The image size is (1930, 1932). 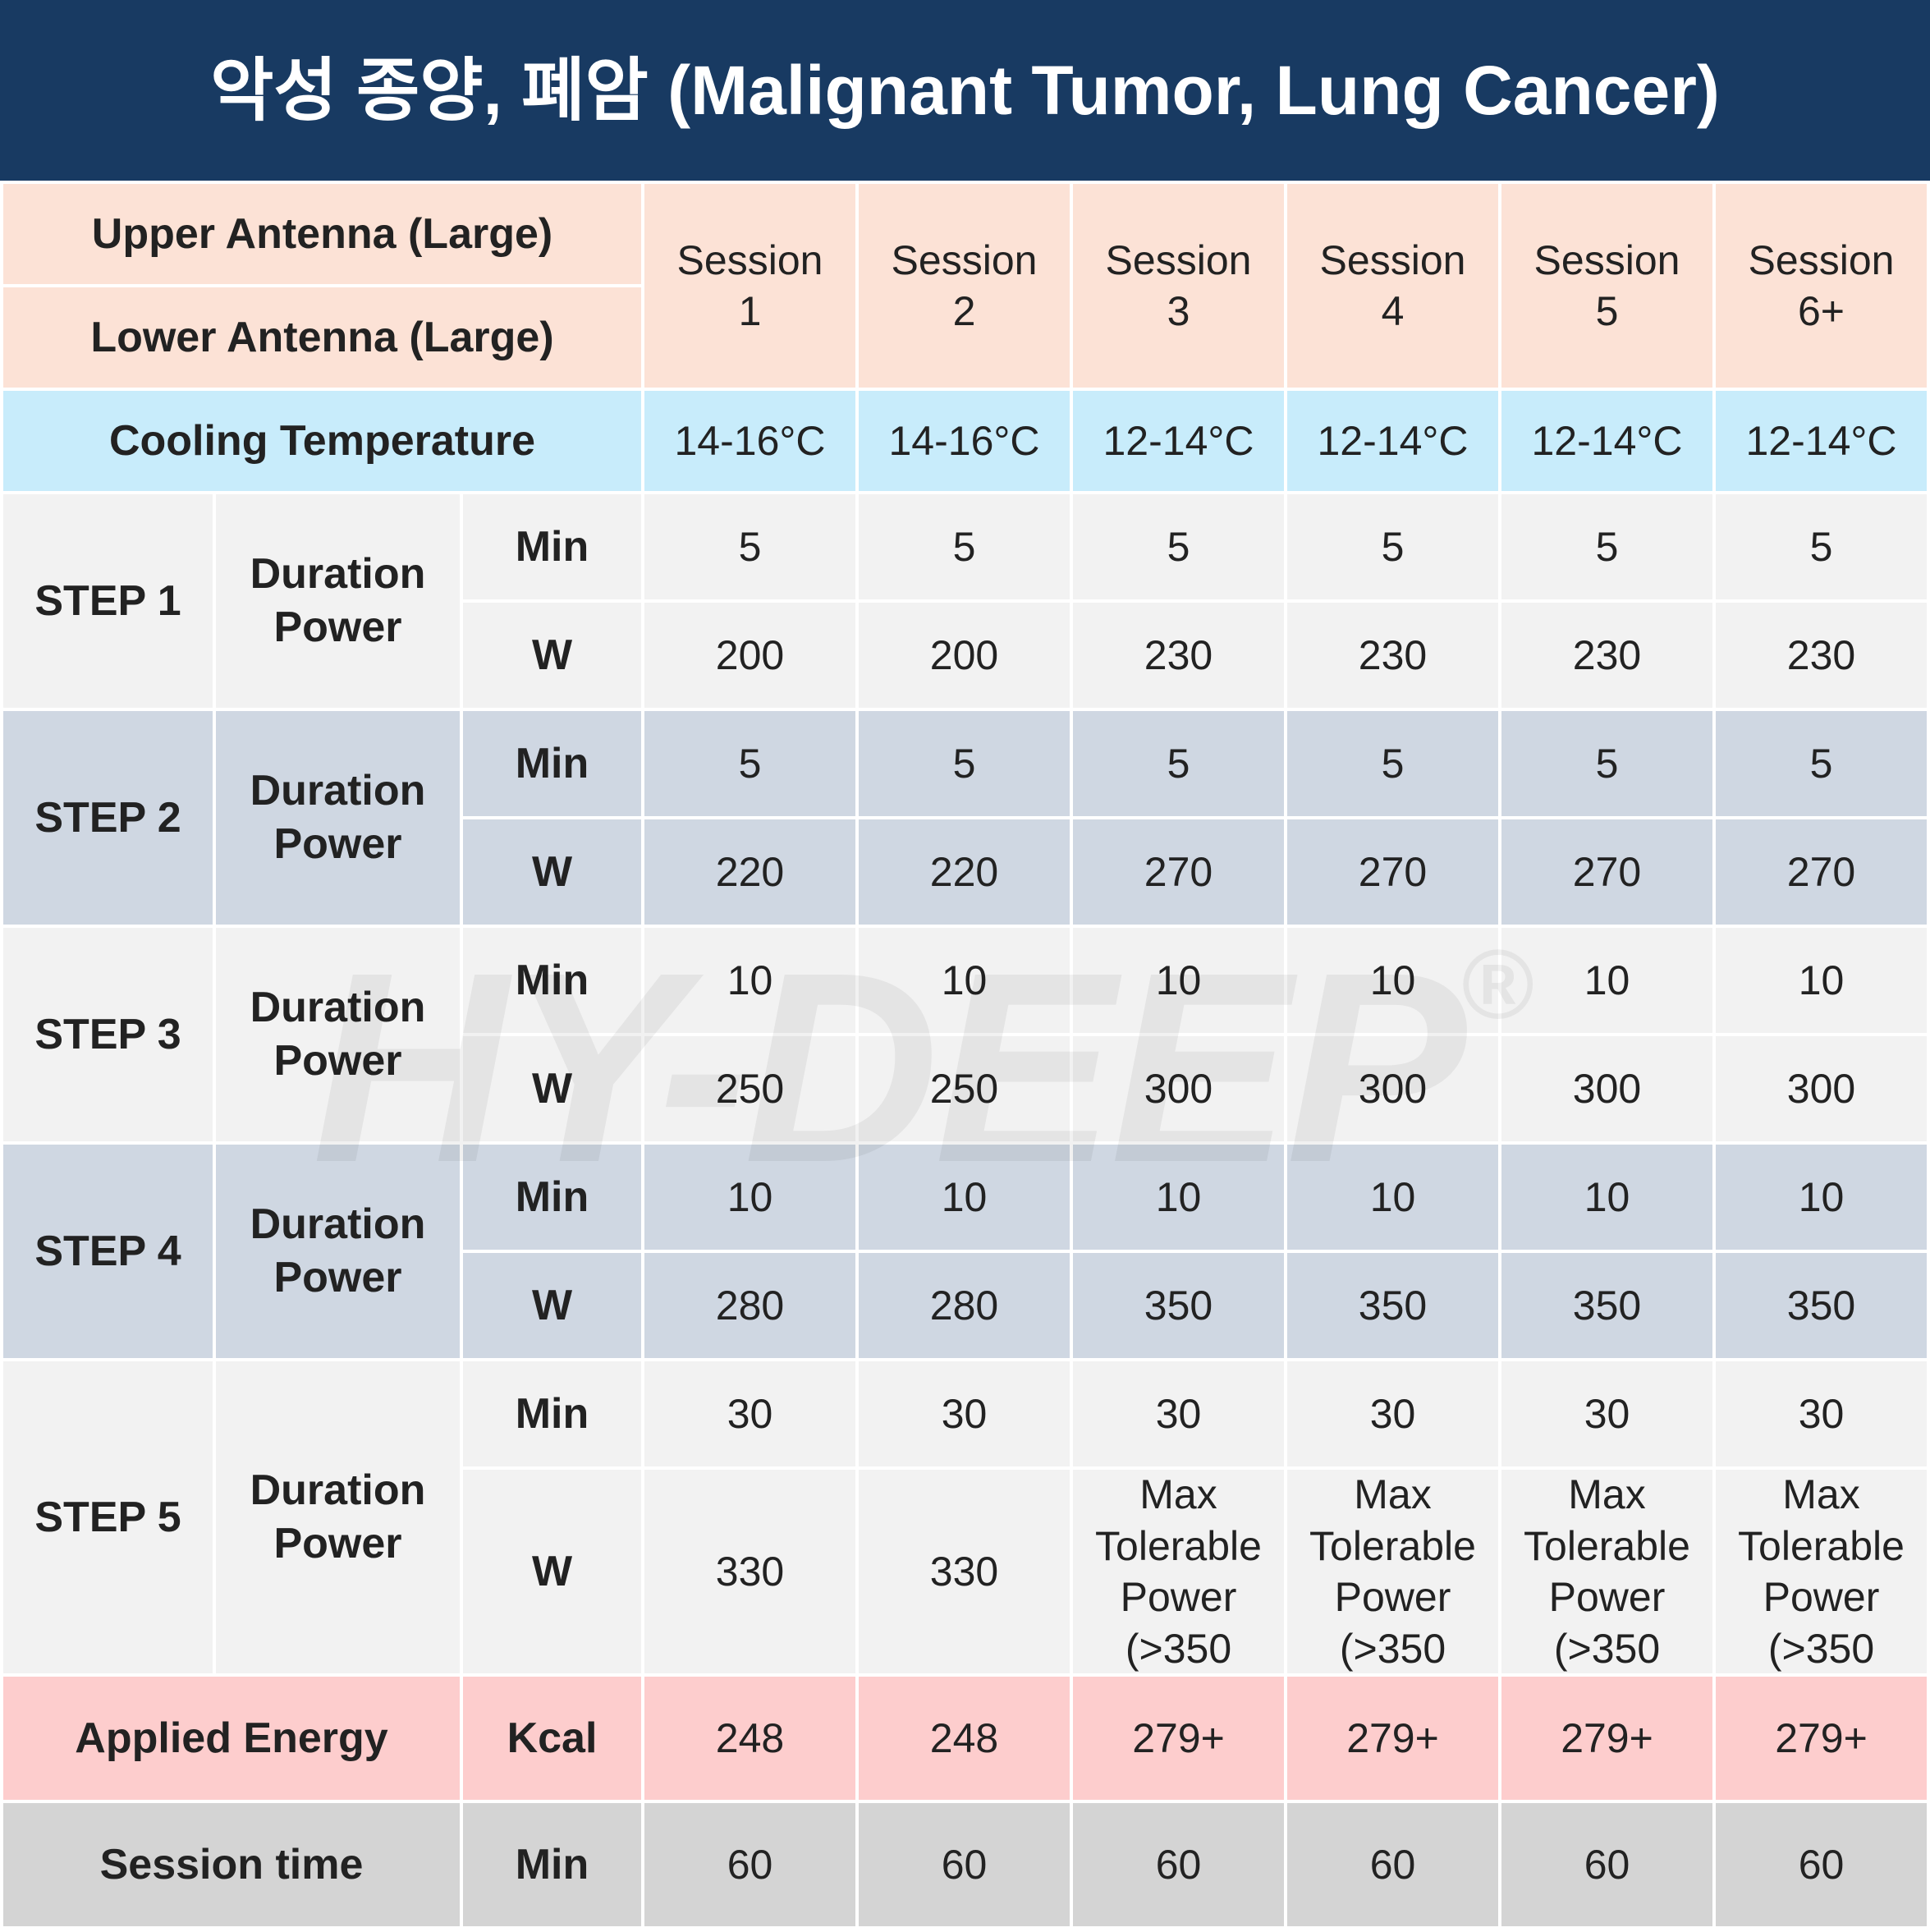 What do you see at coordinates (1606, 285) in the screenshot?
I see `cell-text: Session 5` at bounding box center [1606, 285].